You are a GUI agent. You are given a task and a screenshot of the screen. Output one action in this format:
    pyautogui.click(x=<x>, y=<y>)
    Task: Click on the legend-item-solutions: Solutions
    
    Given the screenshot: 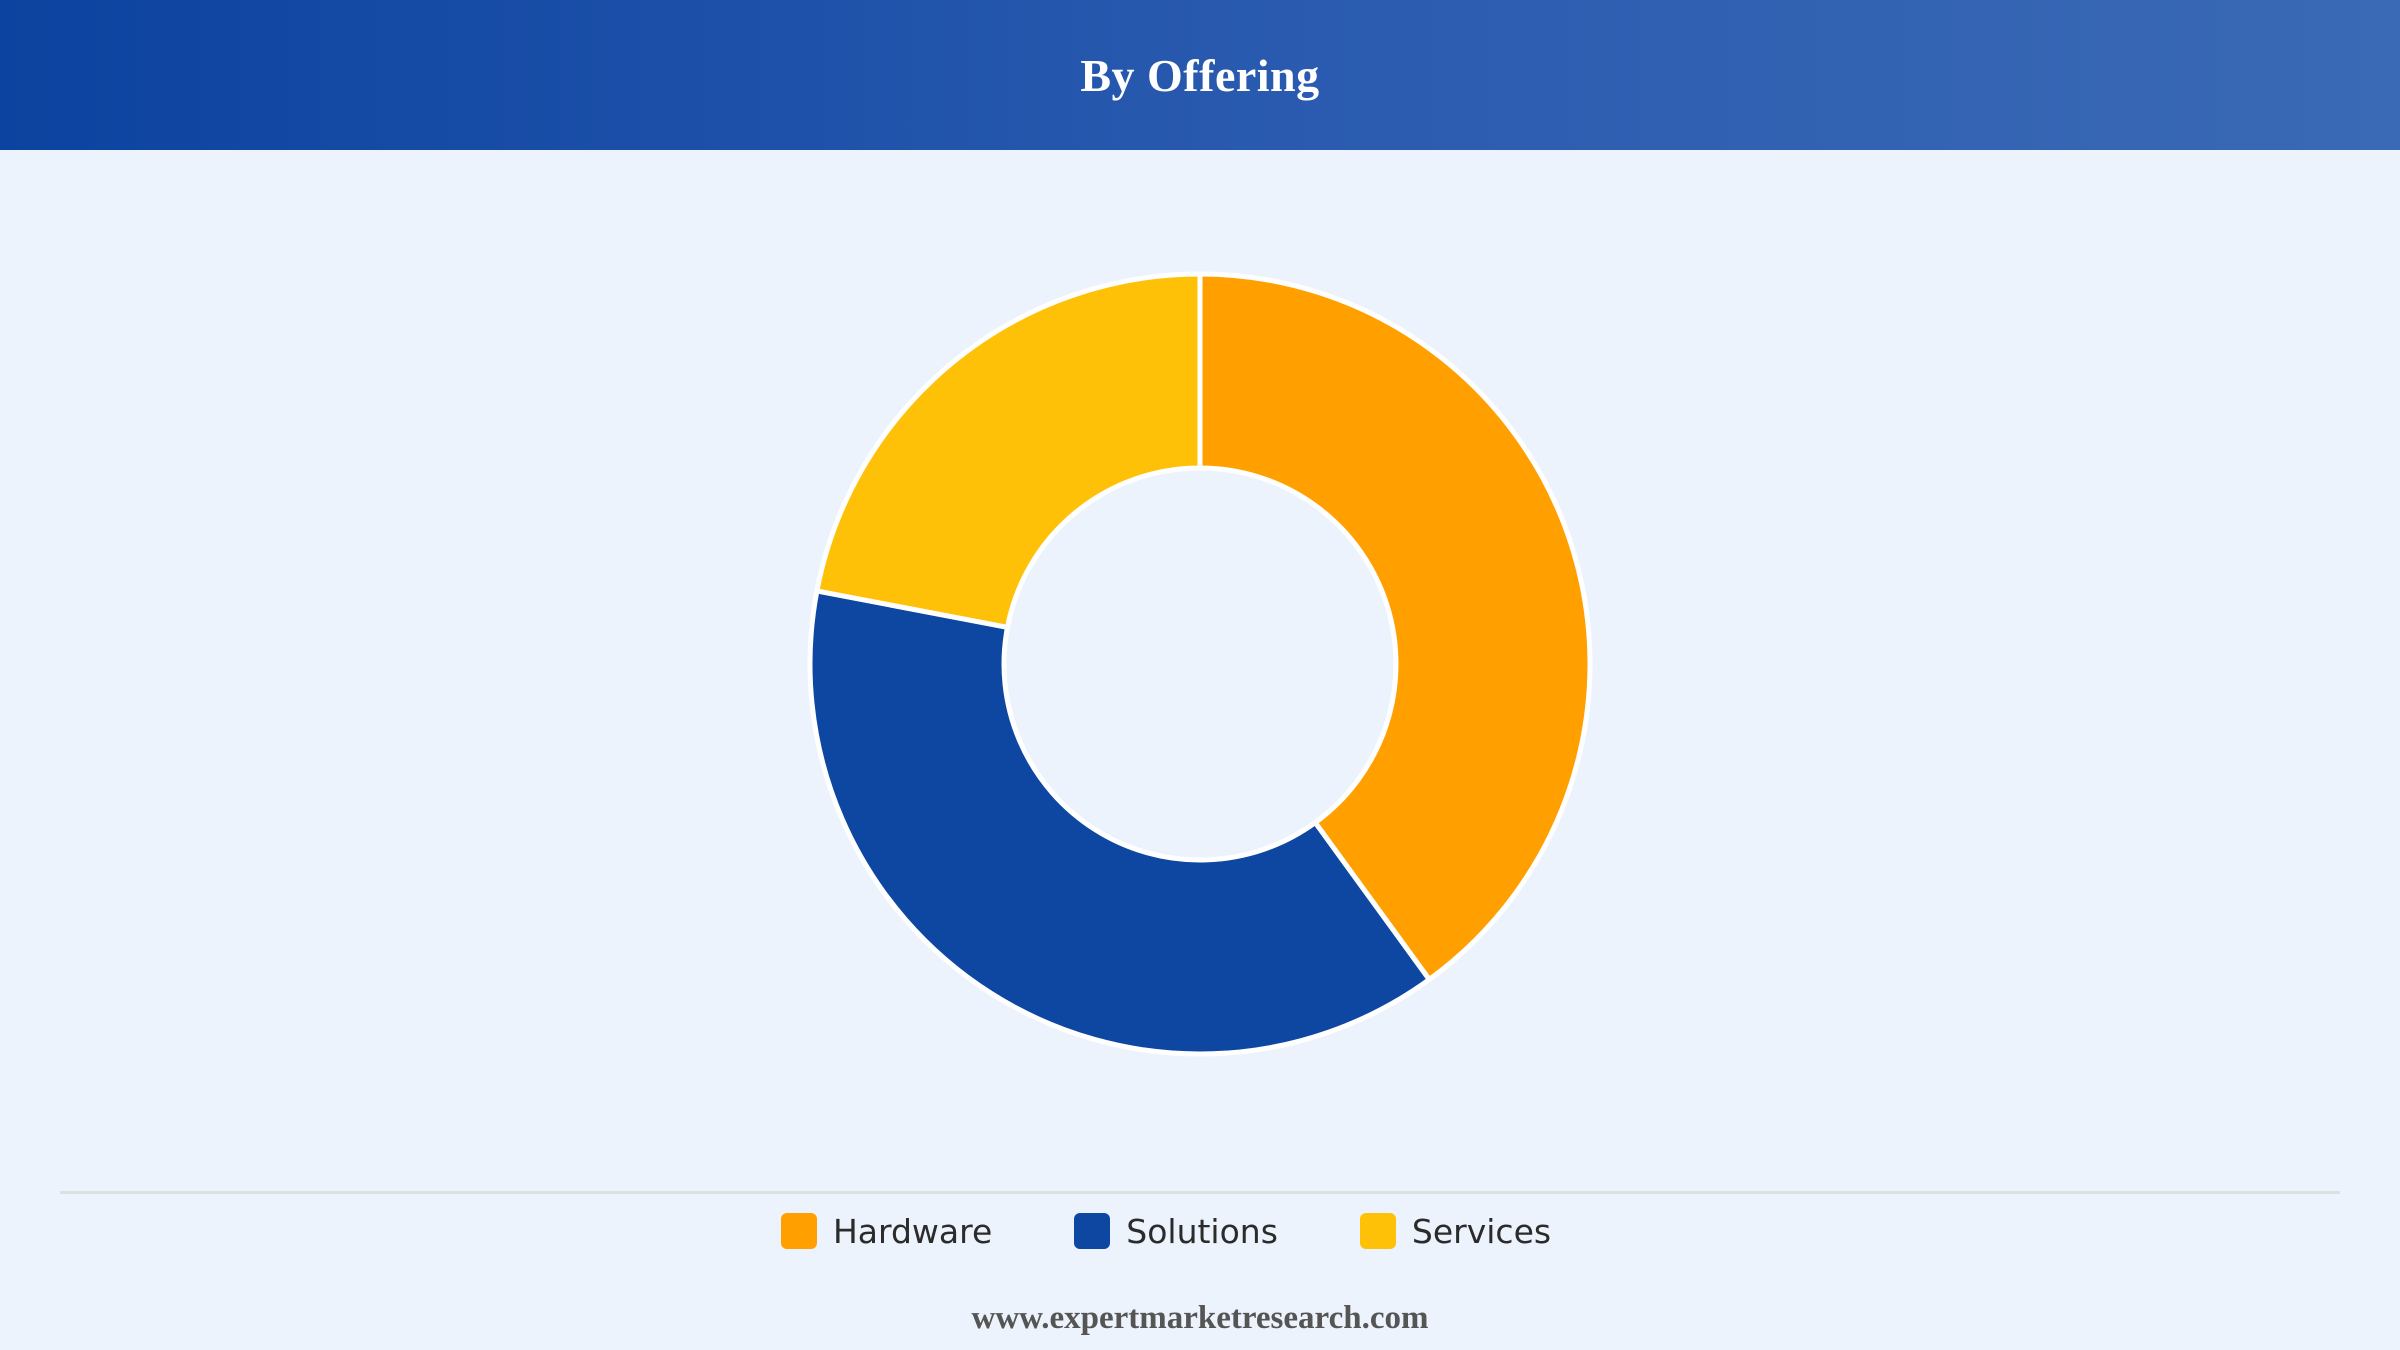 What is the action you would take?
    pyautogui.click(x=1176, y=1231)
    